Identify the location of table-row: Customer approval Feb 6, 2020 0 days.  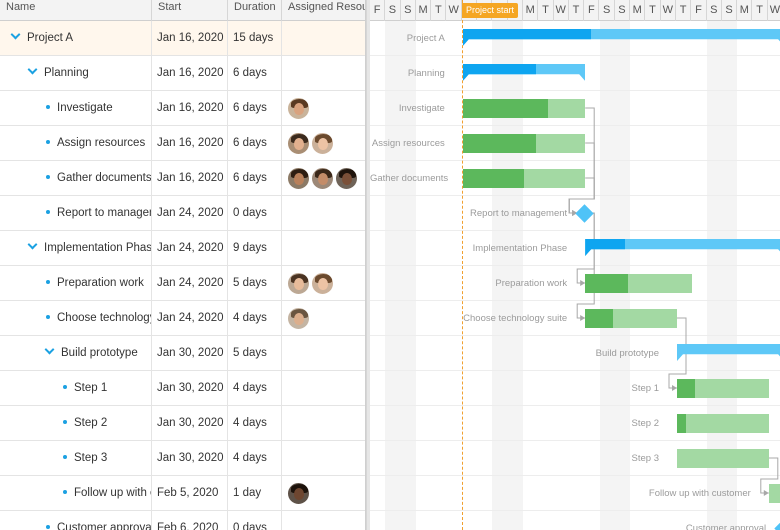
(182, 520).